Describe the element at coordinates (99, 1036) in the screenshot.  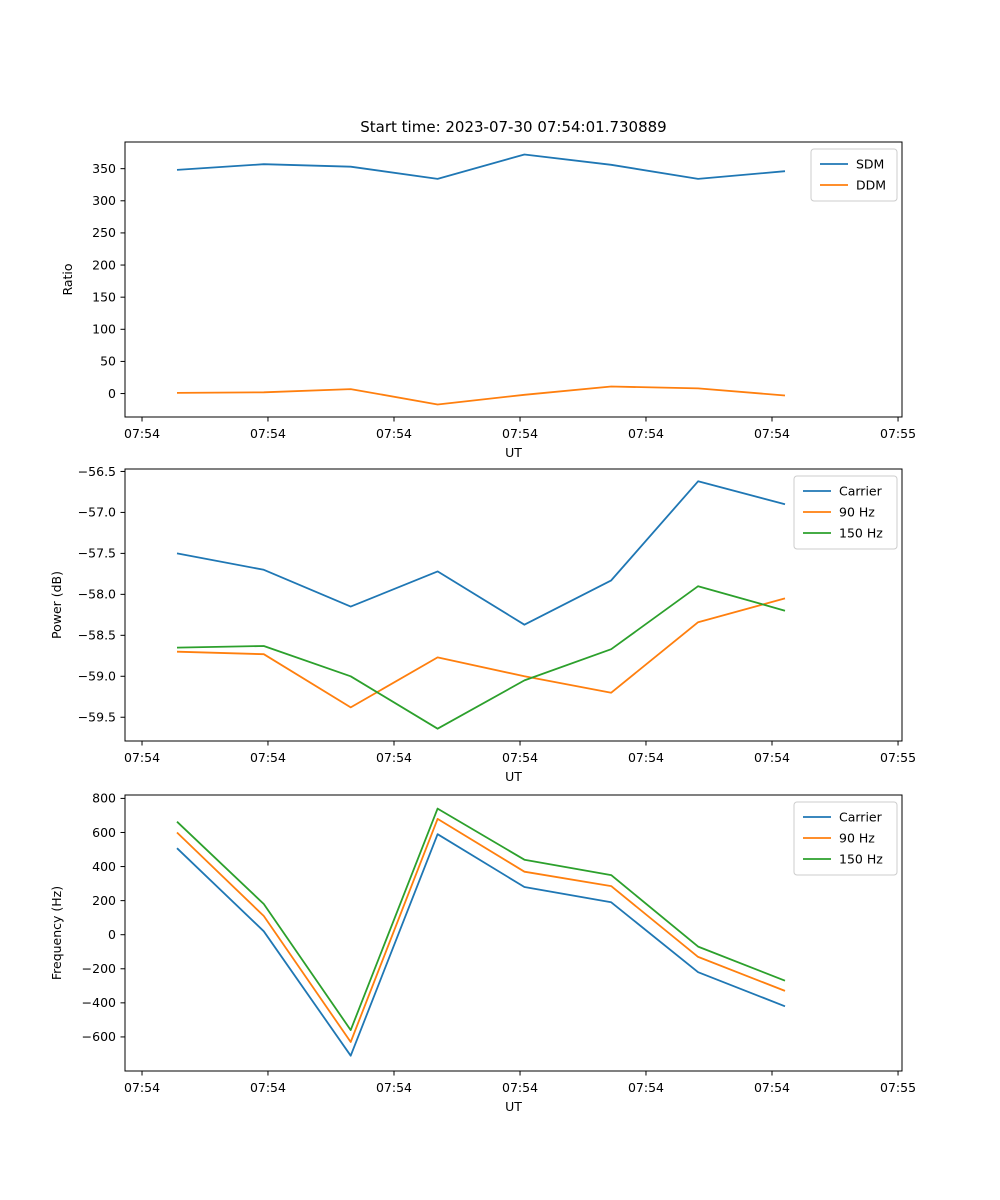
I see `y-tick-label: −600` at that location.